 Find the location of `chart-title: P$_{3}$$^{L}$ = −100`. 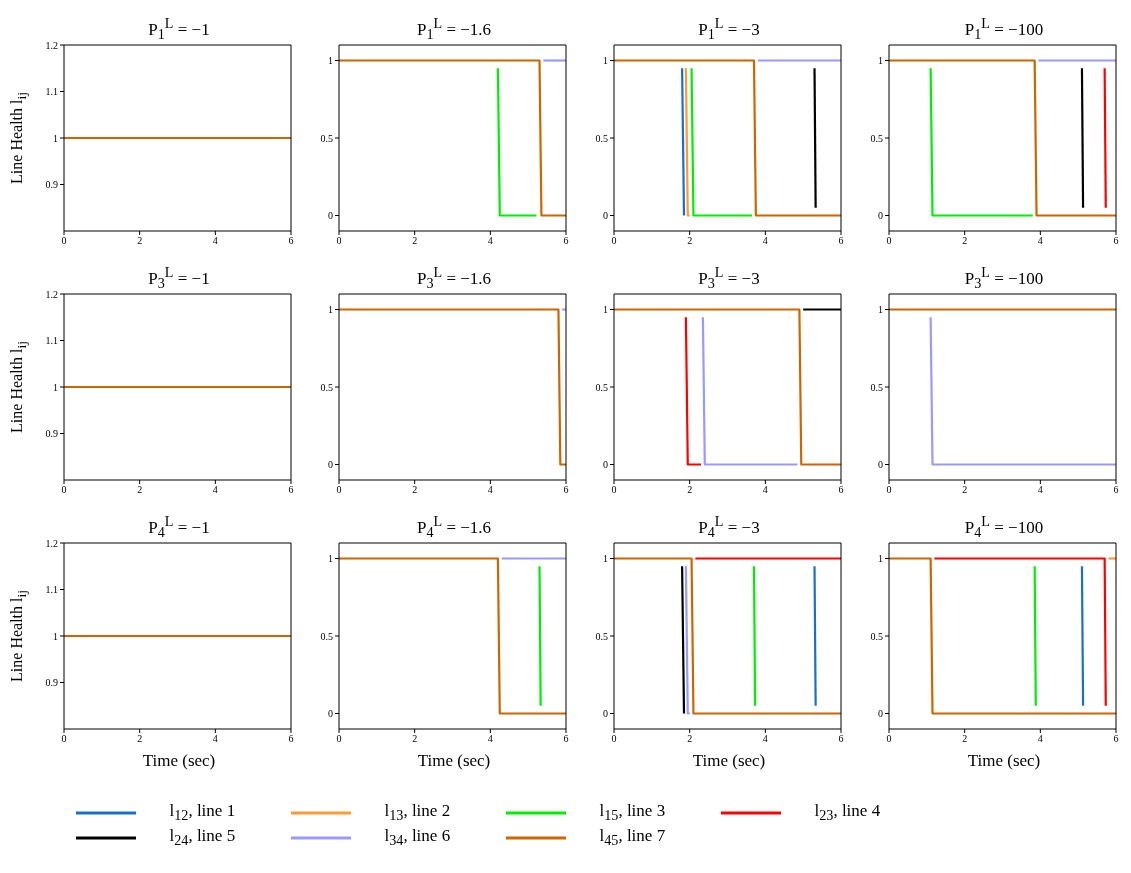

chart-title: P$_{3}$$^{L}$ = −100 is located at coordinates (1004, 277).